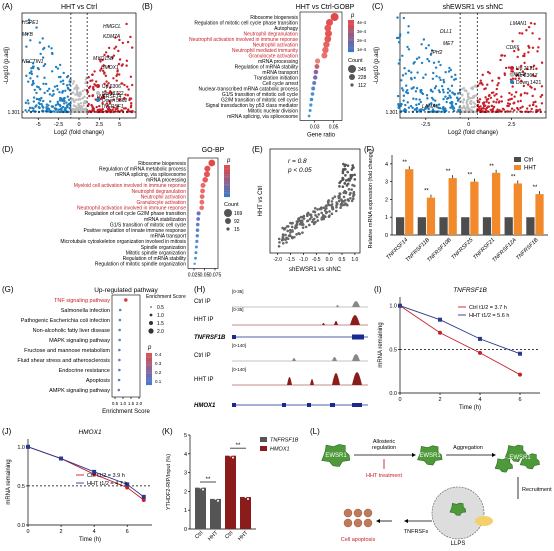  I want to click on panel-letter: (K), so click(167, 431).